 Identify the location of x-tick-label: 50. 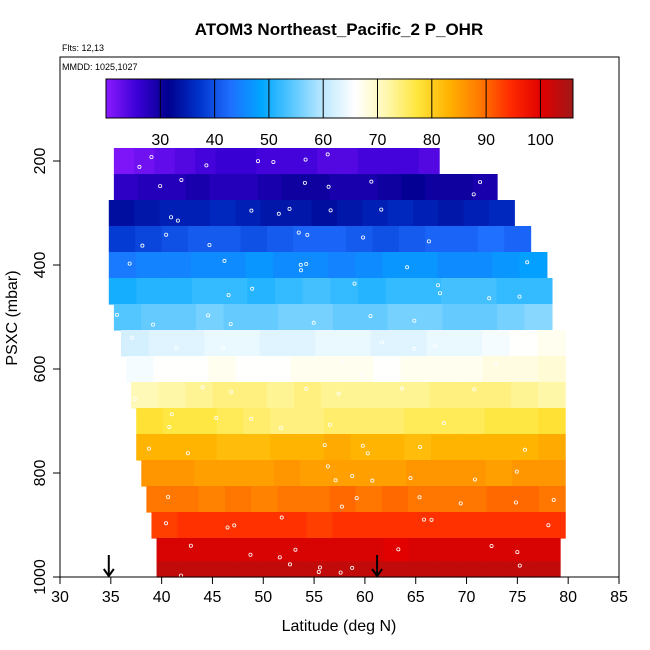
(263, 597).